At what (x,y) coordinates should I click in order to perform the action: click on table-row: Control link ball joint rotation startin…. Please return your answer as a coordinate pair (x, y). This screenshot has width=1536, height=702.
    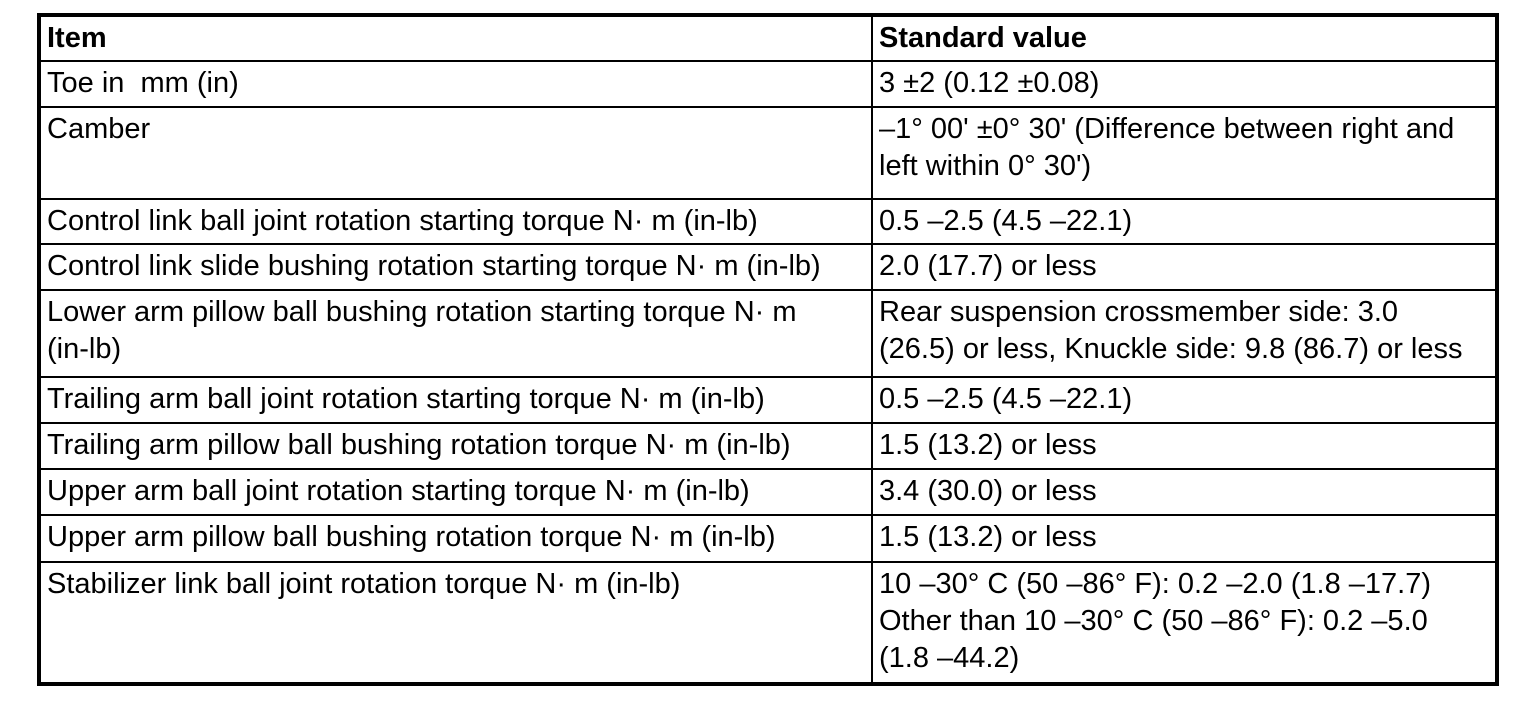
    Looking at the image, I should click on (768, 221).